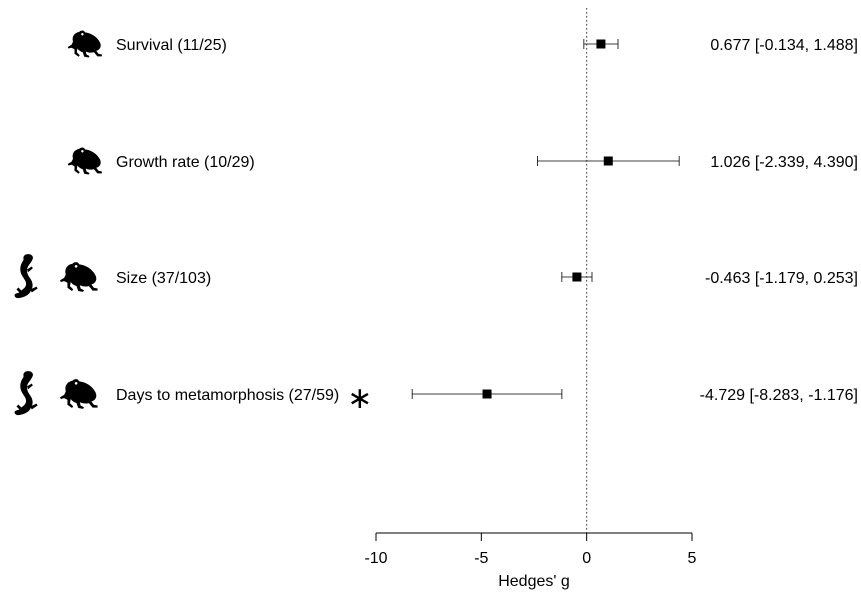 Image resolution: width=861 pixels, height=596 pixels. I want to click on ci-text: 0.677 [-0.134, 1.488], so click(784, 45).